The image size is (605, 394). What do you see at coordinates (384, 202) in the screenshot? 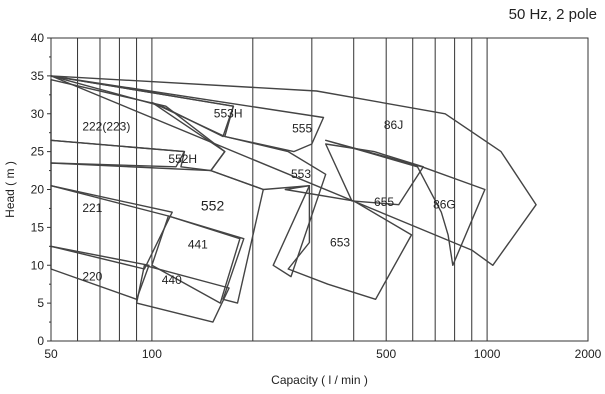
I see `region-label: 655` at bounding box center [384, 202].